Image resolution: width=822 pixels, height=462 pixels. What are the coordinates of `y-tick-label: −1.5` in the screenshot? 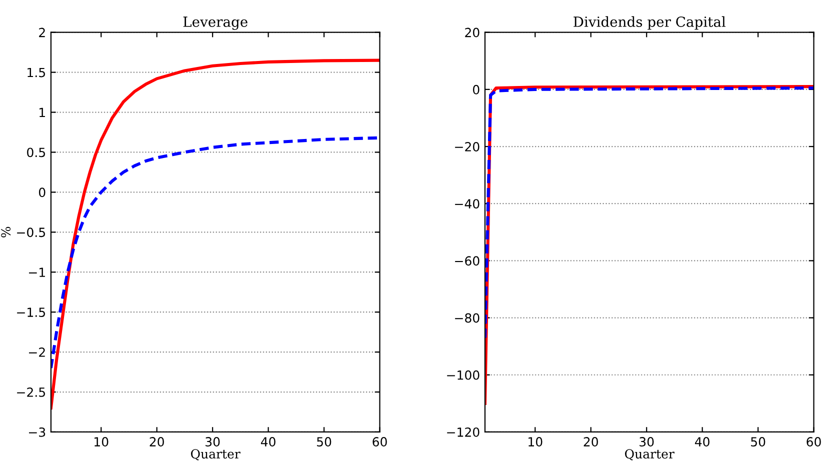 It's located at (31, 313).